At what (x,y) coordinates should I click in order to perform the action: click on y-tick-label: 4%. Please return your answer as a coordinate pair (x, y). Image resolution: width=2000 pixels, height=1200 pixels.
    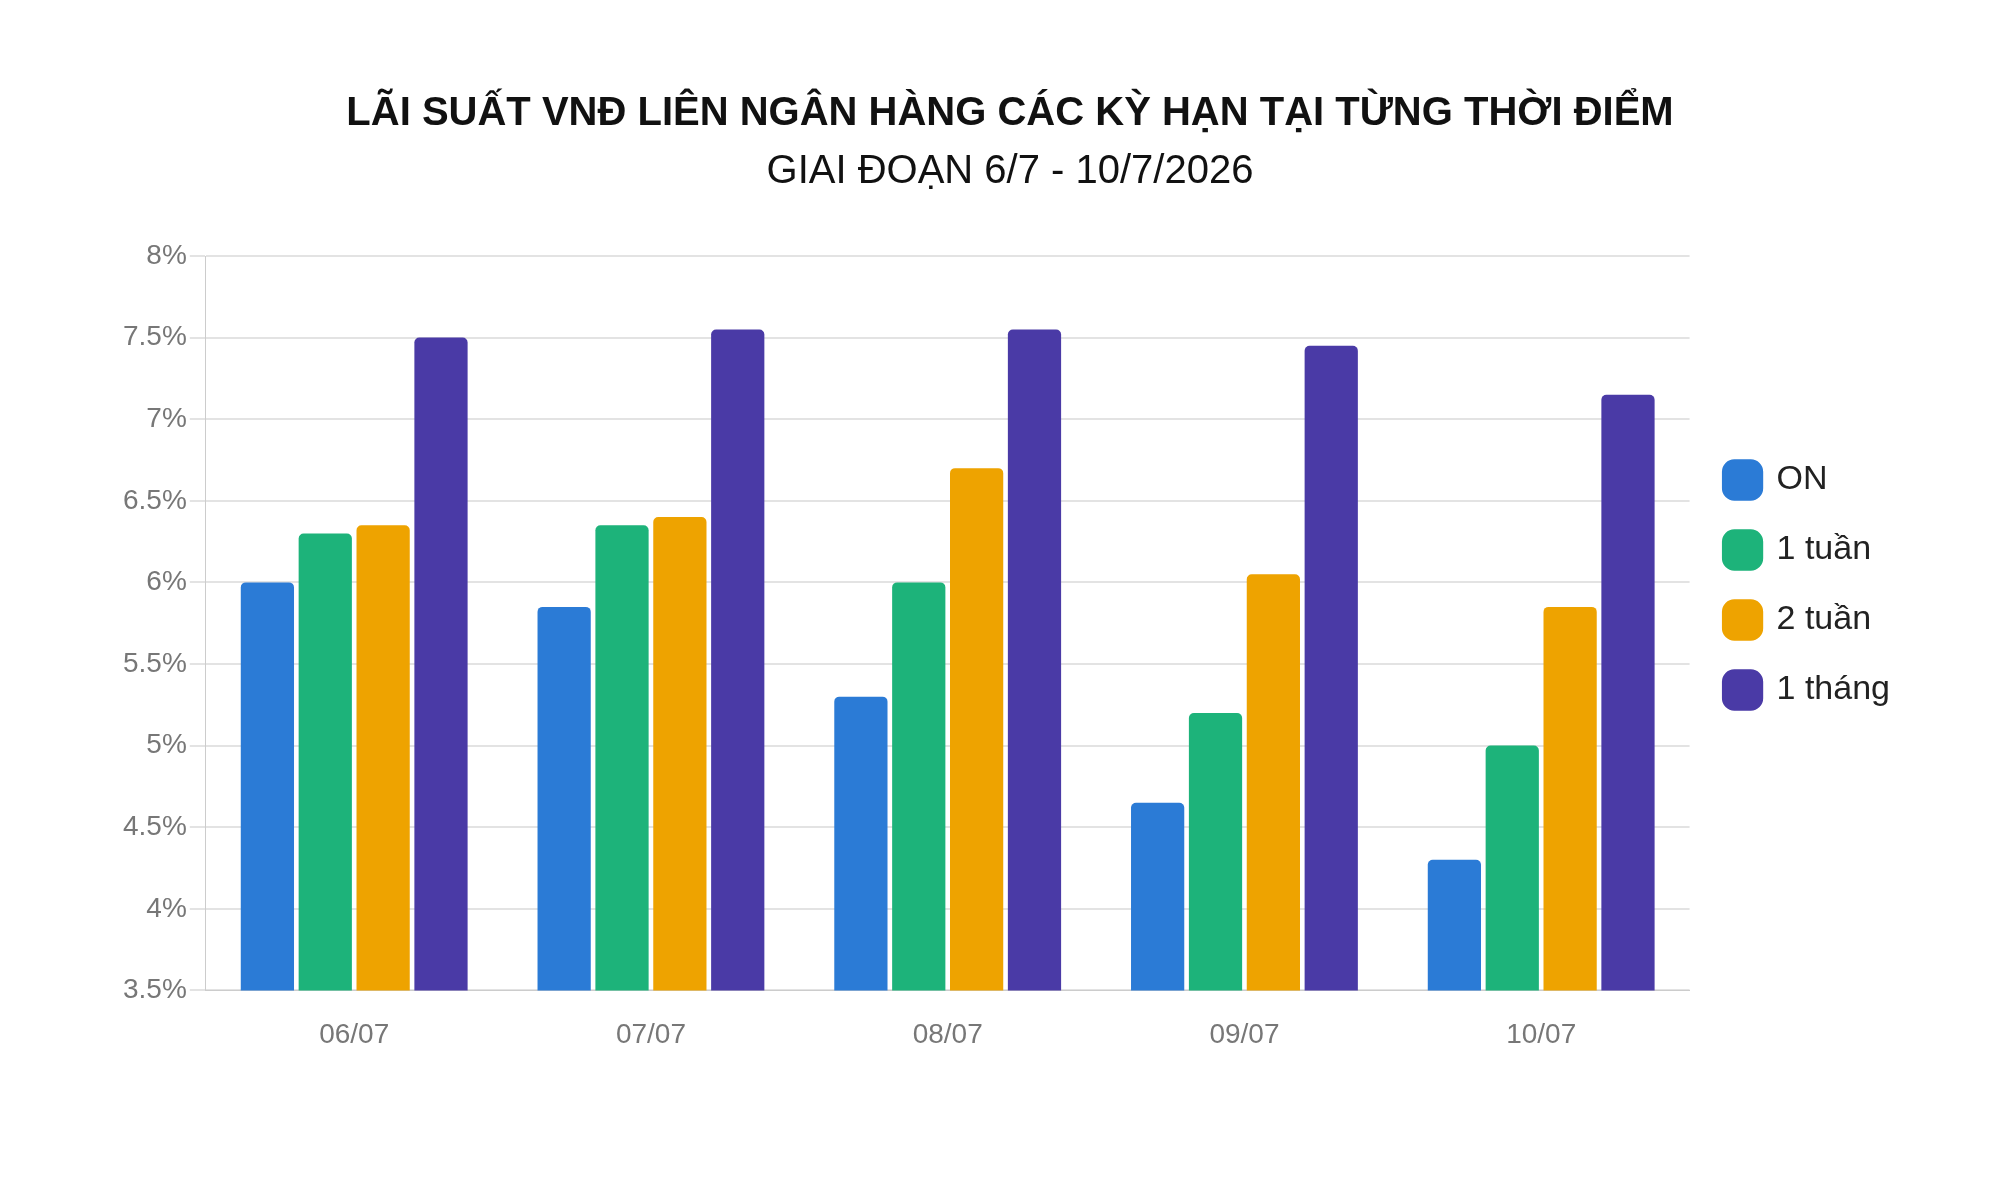
    Looking at the image, I should click on (166, 907).